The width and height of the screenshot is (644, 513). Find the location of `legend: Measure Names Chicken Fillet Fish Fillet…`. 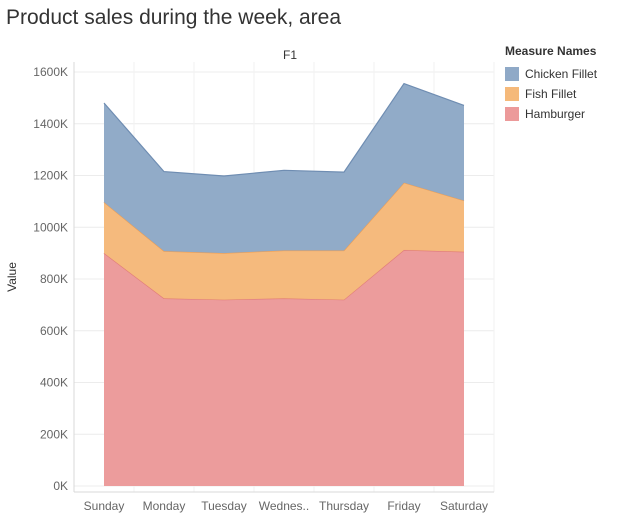

legend: Measure Names Chicken Fillet Fish Fillet… is located at coordinates (551, 84).